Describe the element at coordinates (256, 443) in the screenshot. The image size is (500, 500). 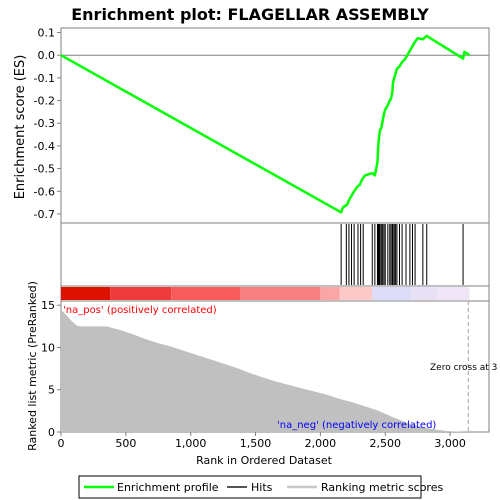
I see `rank-tick-label: 1,500` at that location.